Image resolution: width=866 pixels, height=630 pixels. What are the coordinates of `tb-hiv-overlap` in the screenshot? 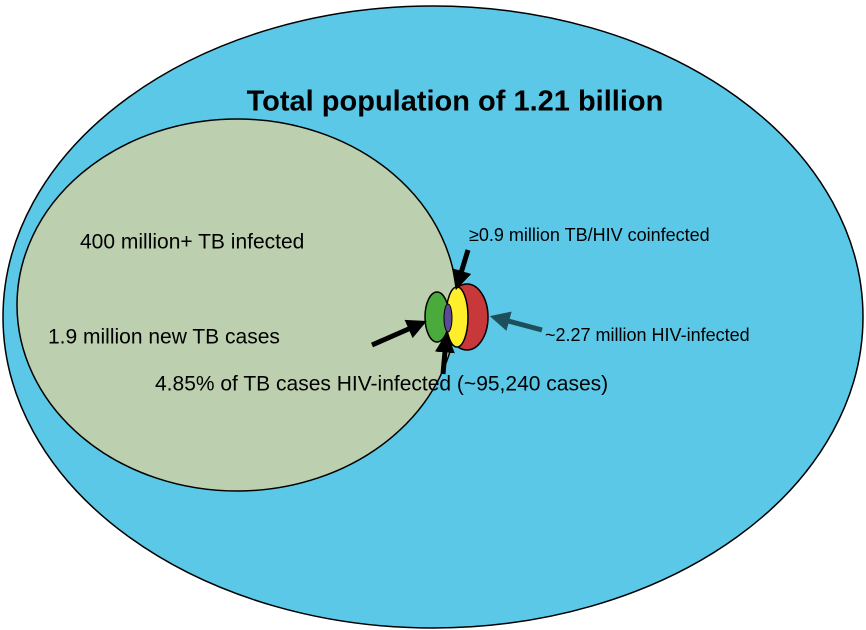 It's located at (448, 318).